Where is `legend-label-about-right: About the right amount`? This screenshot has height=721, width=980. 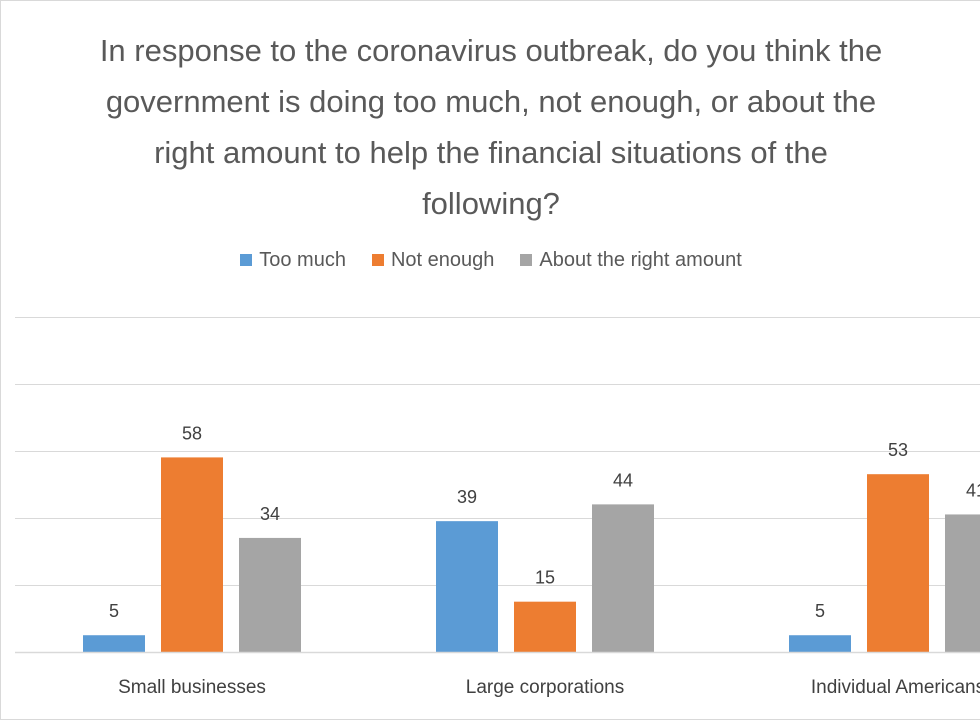
legend-label-about-right: About the right amount is located at coordinates (640, 260).